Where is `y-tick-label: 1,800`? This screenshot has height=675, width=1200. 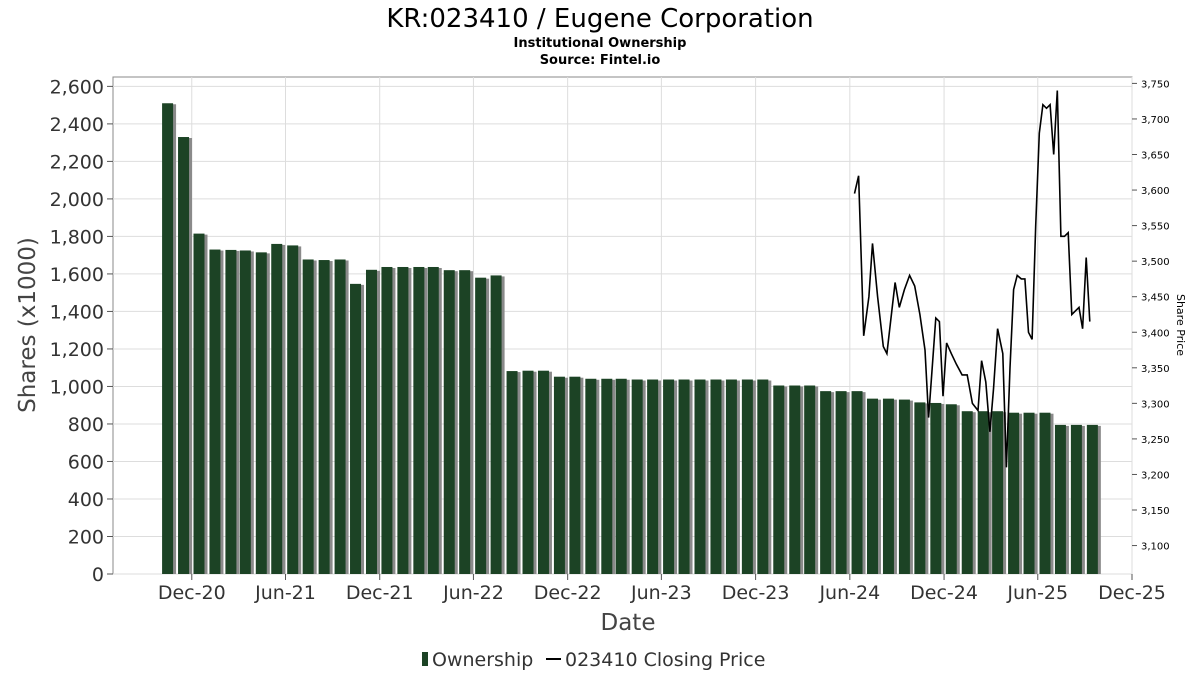 y-tick-label: 1,800 is located at coordinates (77, 237).